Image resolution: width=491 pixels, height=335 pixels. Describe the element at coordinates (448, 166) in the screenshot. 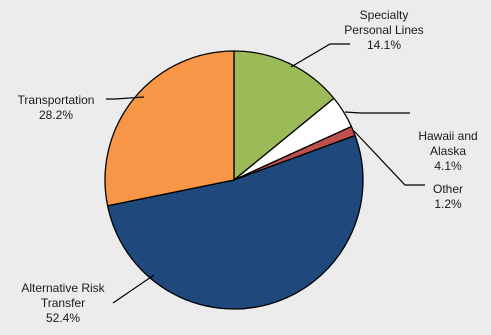

I see `slice-value-label: 4.1%` at that location.